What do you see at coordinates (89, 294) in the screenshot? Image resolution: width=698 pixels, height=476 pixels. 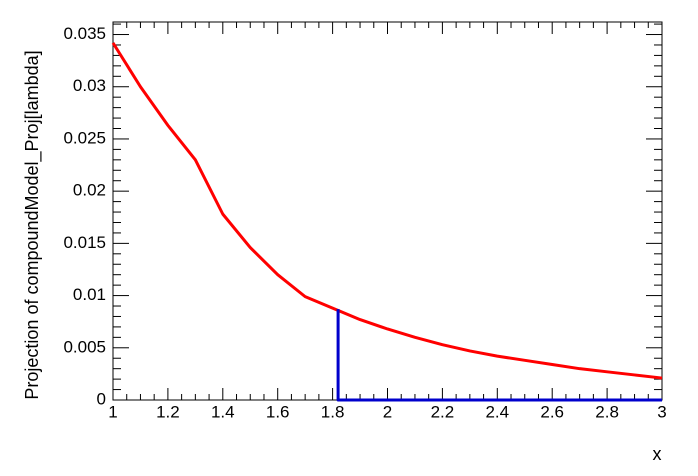 I see `y-tick-label: 0.01` at bounding box center [89, 294].